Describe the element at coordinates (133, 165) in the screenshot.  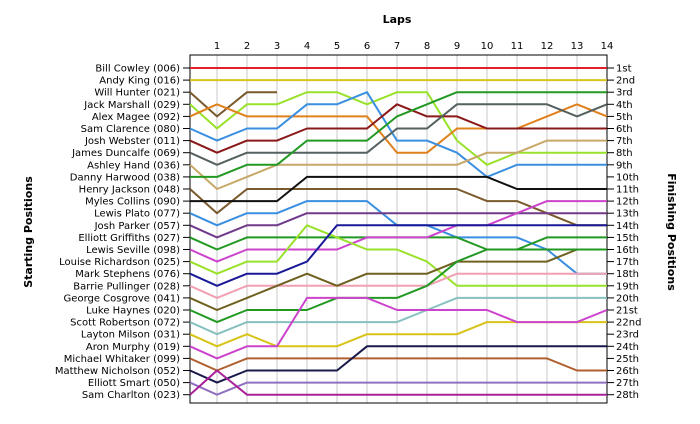
I see `starting-position-label: Ashley Hand (036)` at that location.